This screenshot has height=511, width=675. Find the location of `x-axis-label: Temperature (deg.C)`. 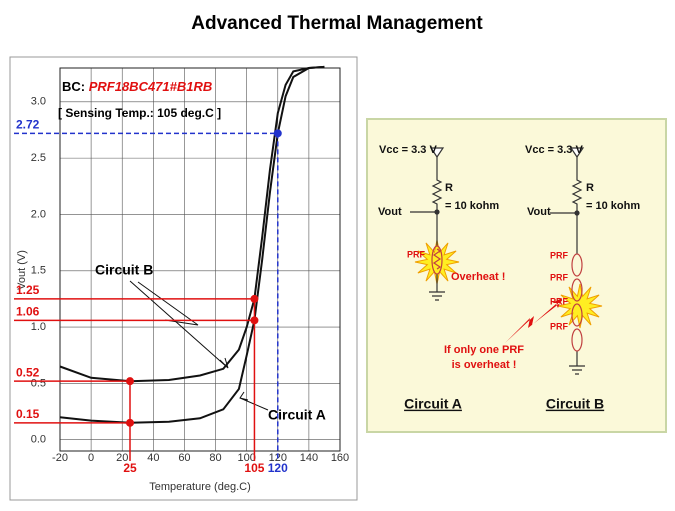

x-axis-label: Temperature (deg.C) is located at coordinates (200, 487).